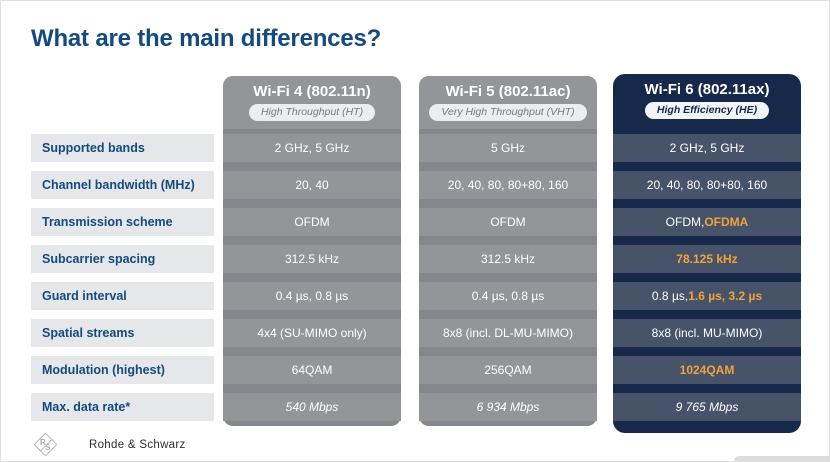 The height and width of the screenshot is (462, 830). I want to click on logo-letter-r: R, so click(43, 442).